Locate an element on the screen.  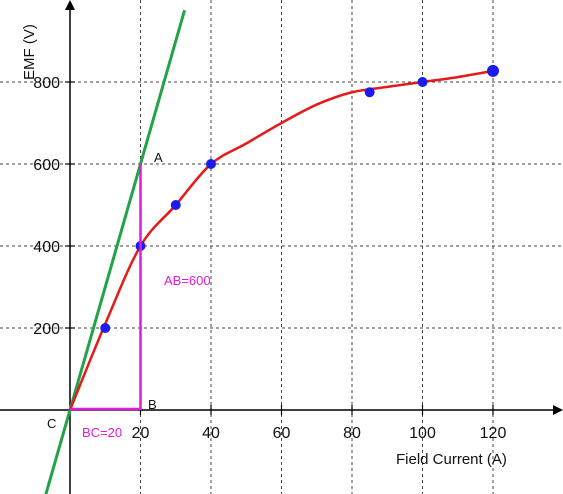
x-tick-label-1: 40 is located at coordinates (211, 433).